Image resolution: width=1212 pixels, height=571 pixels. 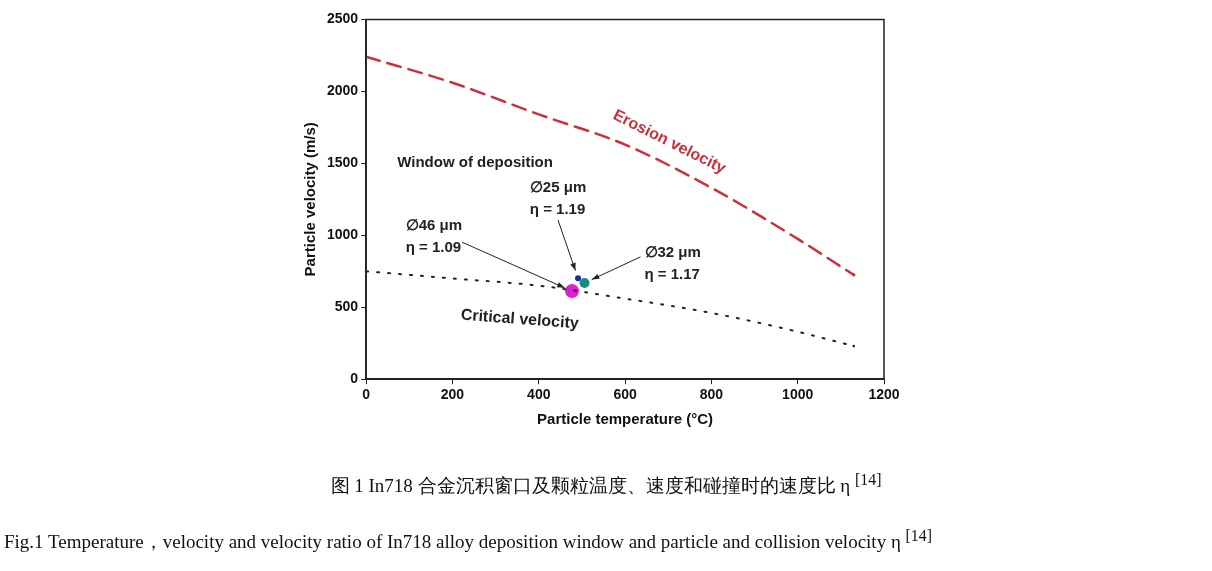 What do you see at coordinates (798, 394) in the screenshot?
I see `x-tick-label: 1000` at bounding box center [798, 394].